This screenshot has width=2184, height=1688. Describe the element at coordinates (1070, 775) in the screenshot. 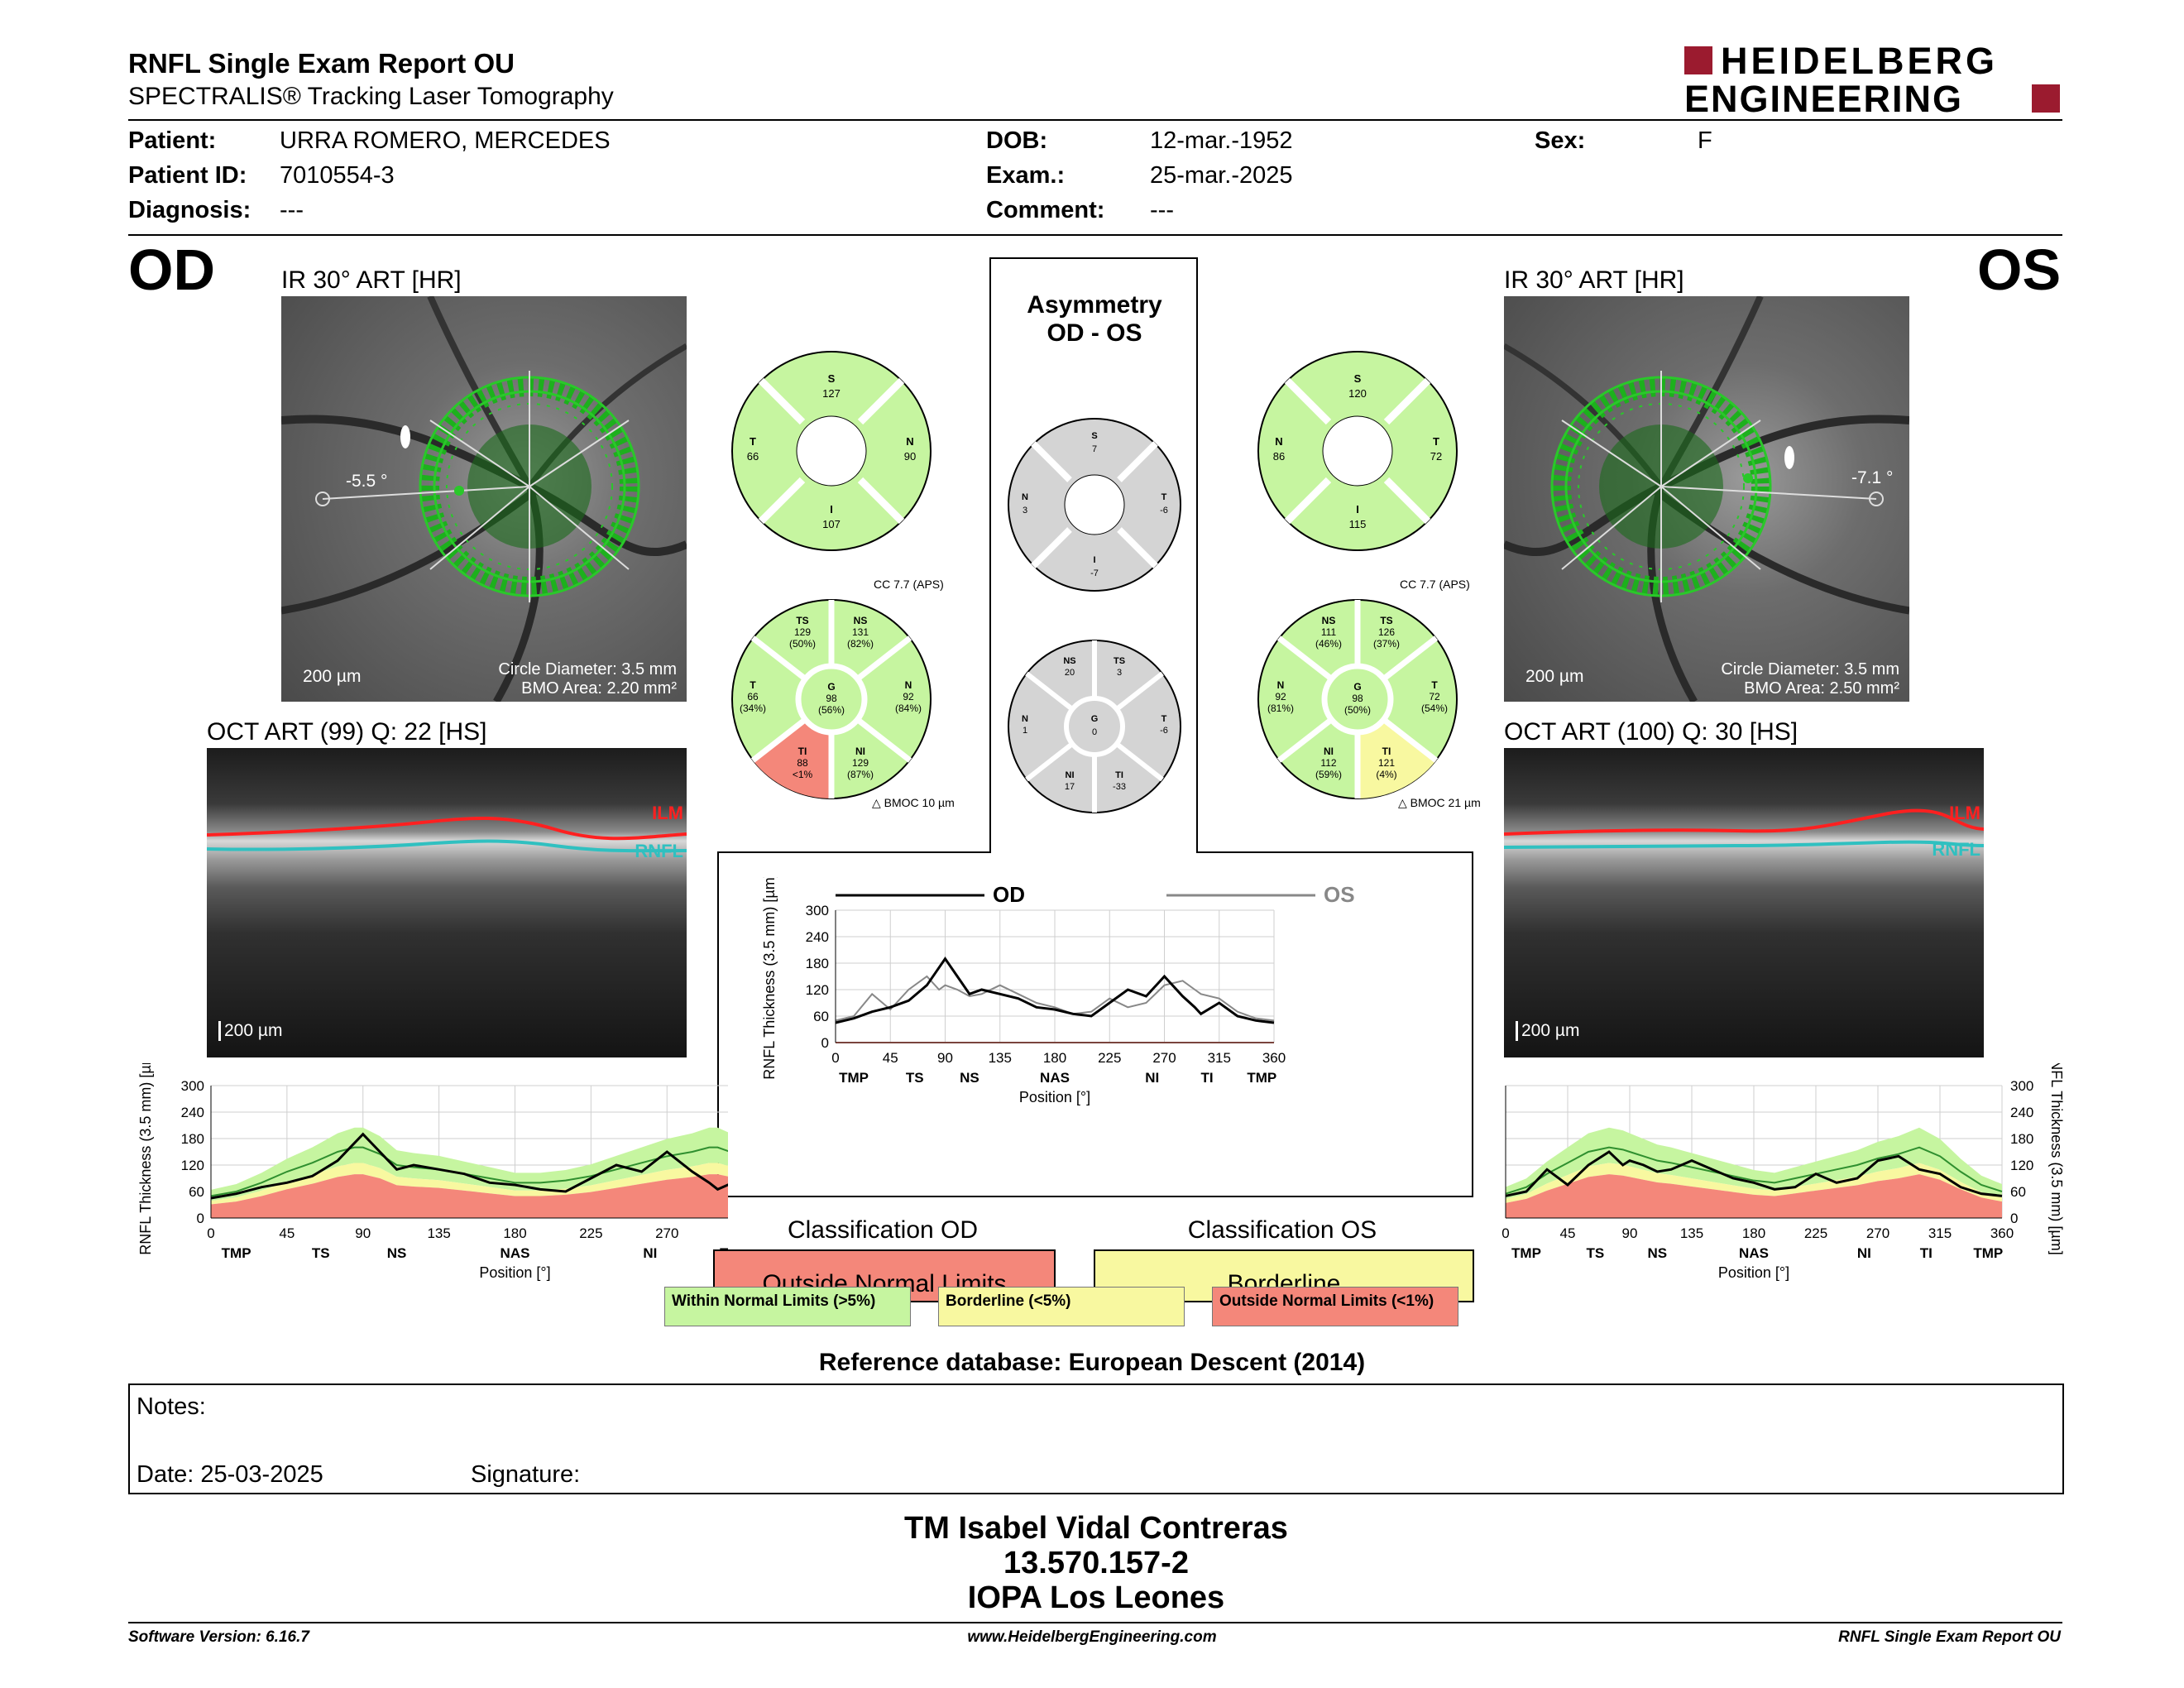

I see `asym-s6-ni-label: NI` at that location.